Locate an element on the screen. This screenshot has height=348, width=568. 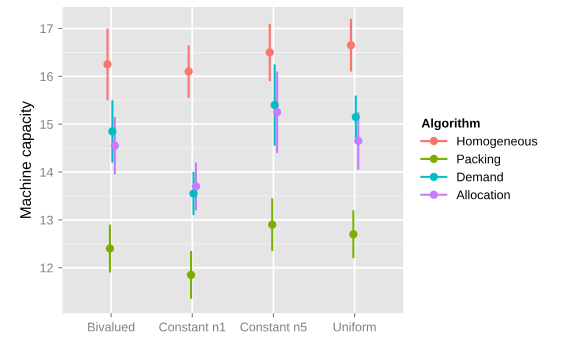
y-tick-label: 16 is located at coordinates (46, 76).